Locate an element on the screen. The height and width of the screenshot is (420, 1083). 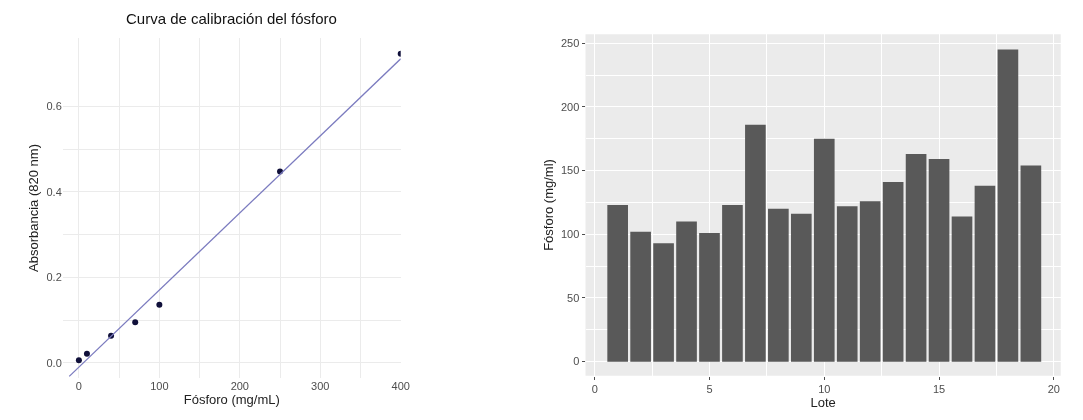
y-tick-label: 0.4 is located at coordinates (54, 191).